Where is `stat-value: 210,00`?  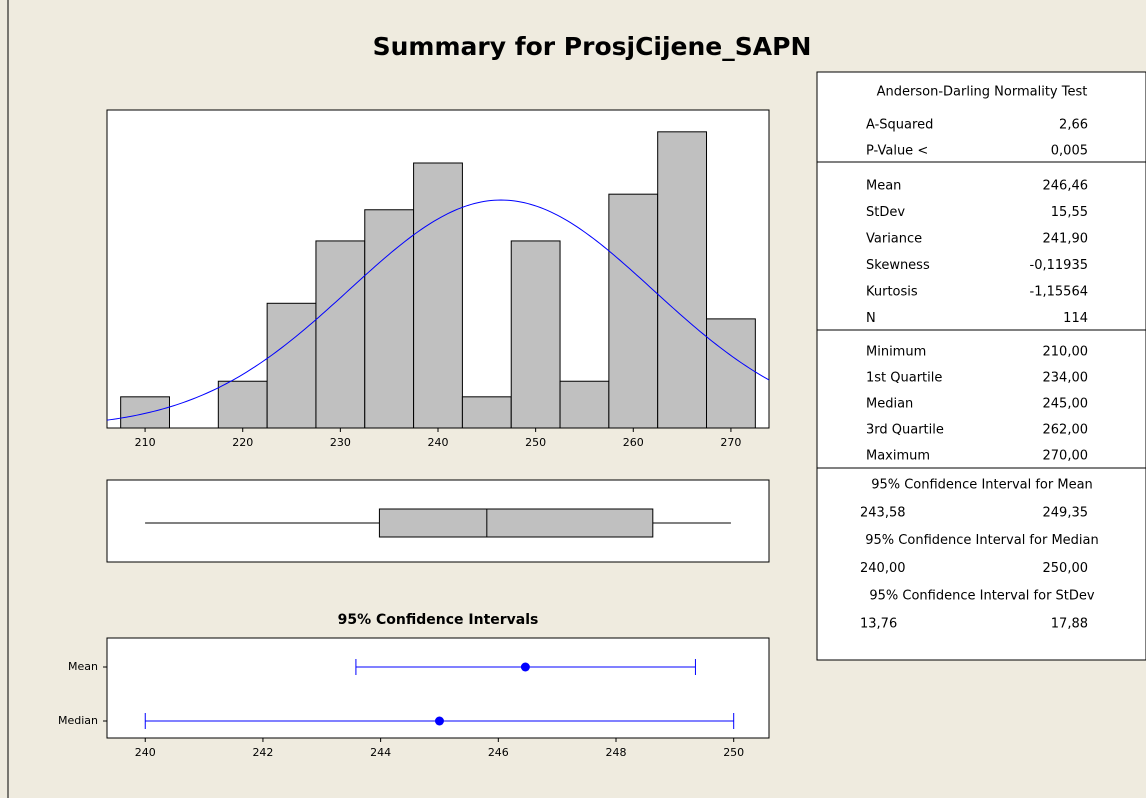
stat-value: 210,00 is located at coordinates (1066, 352).